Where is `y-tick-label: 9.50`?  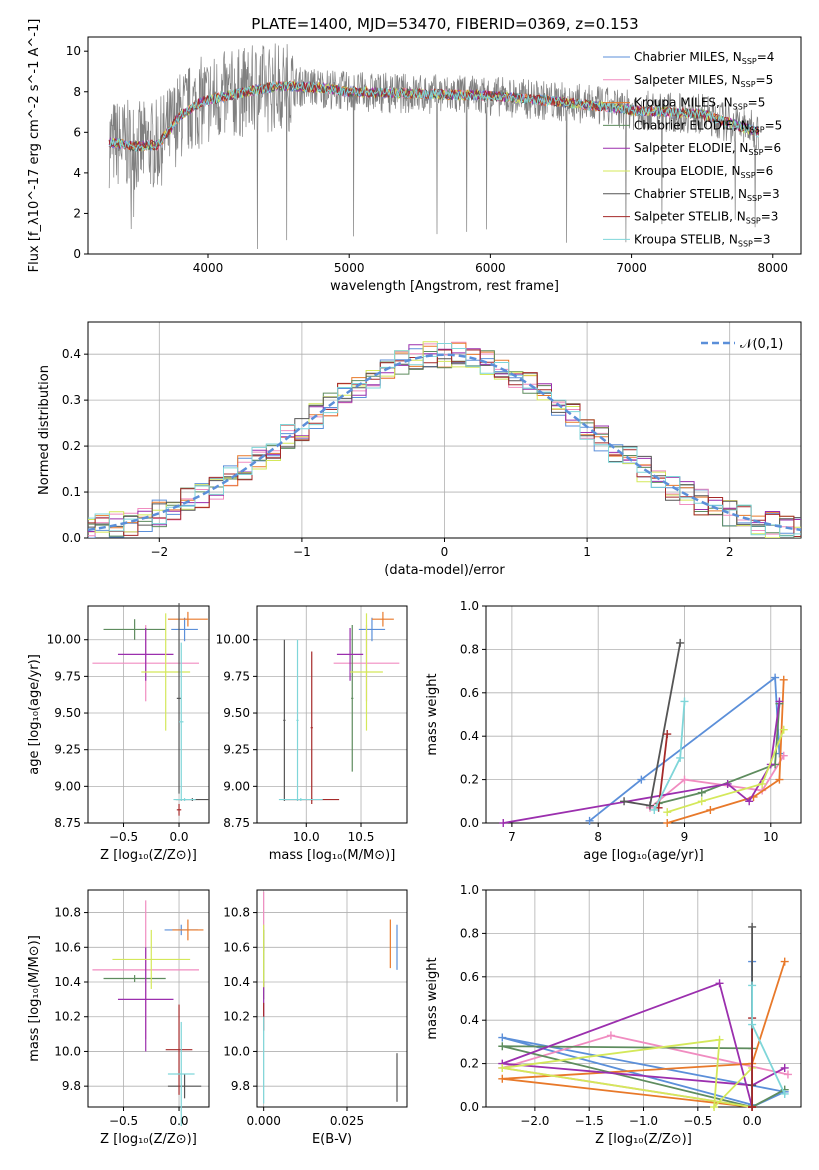 y-tick-label: 9.50 is located at coordinates (236, 713).